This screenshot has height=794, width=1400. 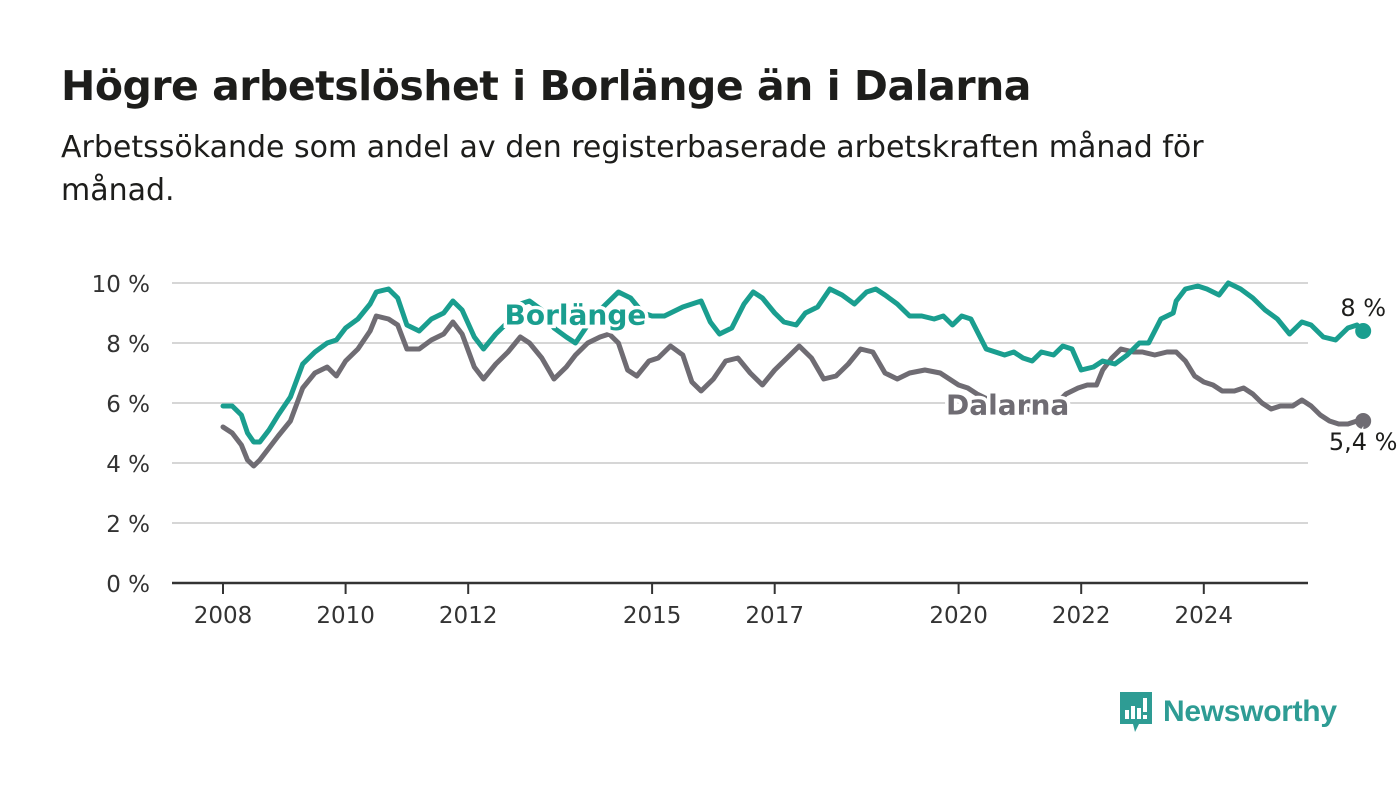 What do you see at coordinates (1363, 442) in the screenshot?
I see `series-end-value-label: 5,4 %` at bounding box center [1363, 442].